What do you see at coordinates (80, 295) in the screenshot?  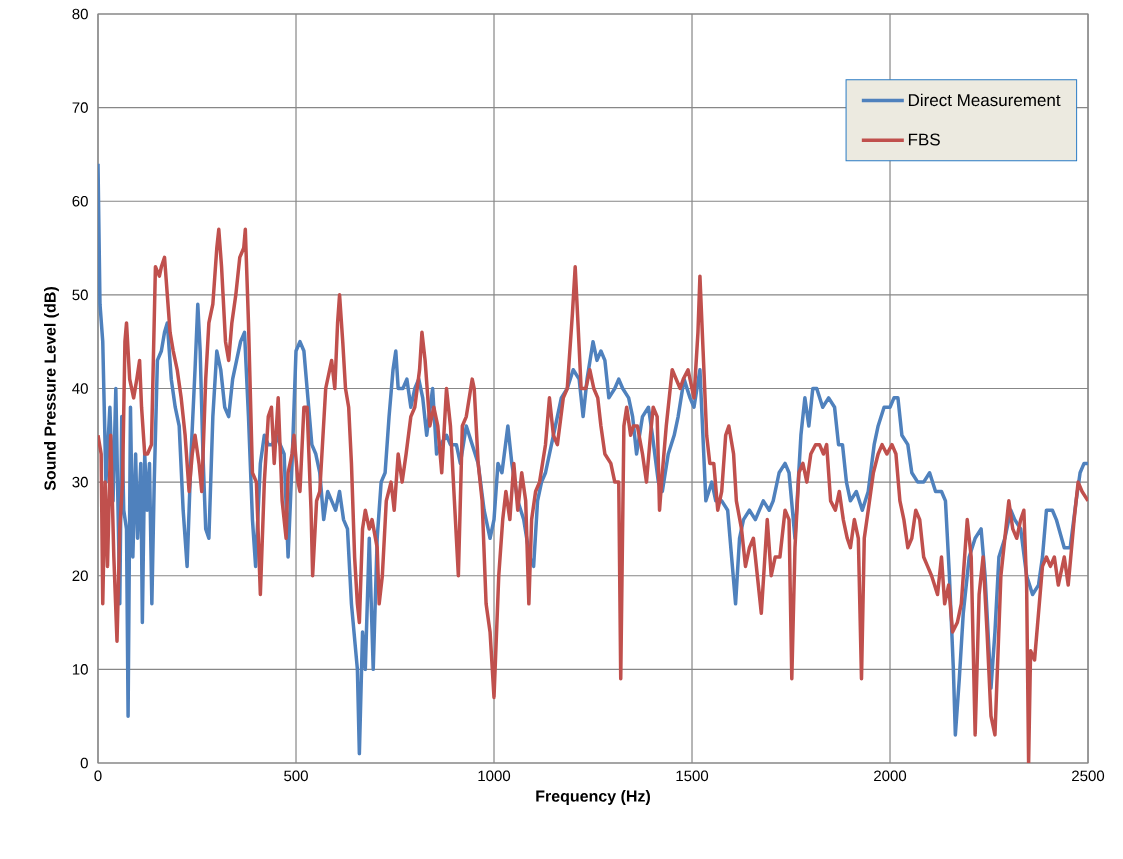 I see `y-tick-label: 50` at bounding box center [80, 295].